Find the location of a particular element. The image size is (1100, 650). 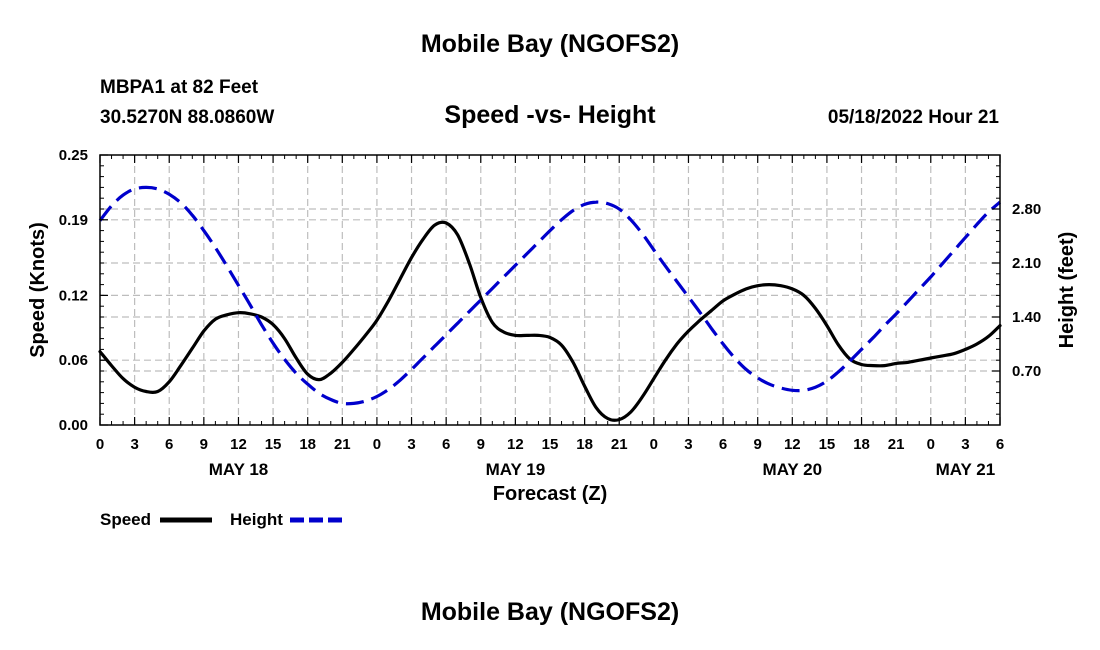

y2-tick-label: 2.10 is located at coordinates (1026, 263).